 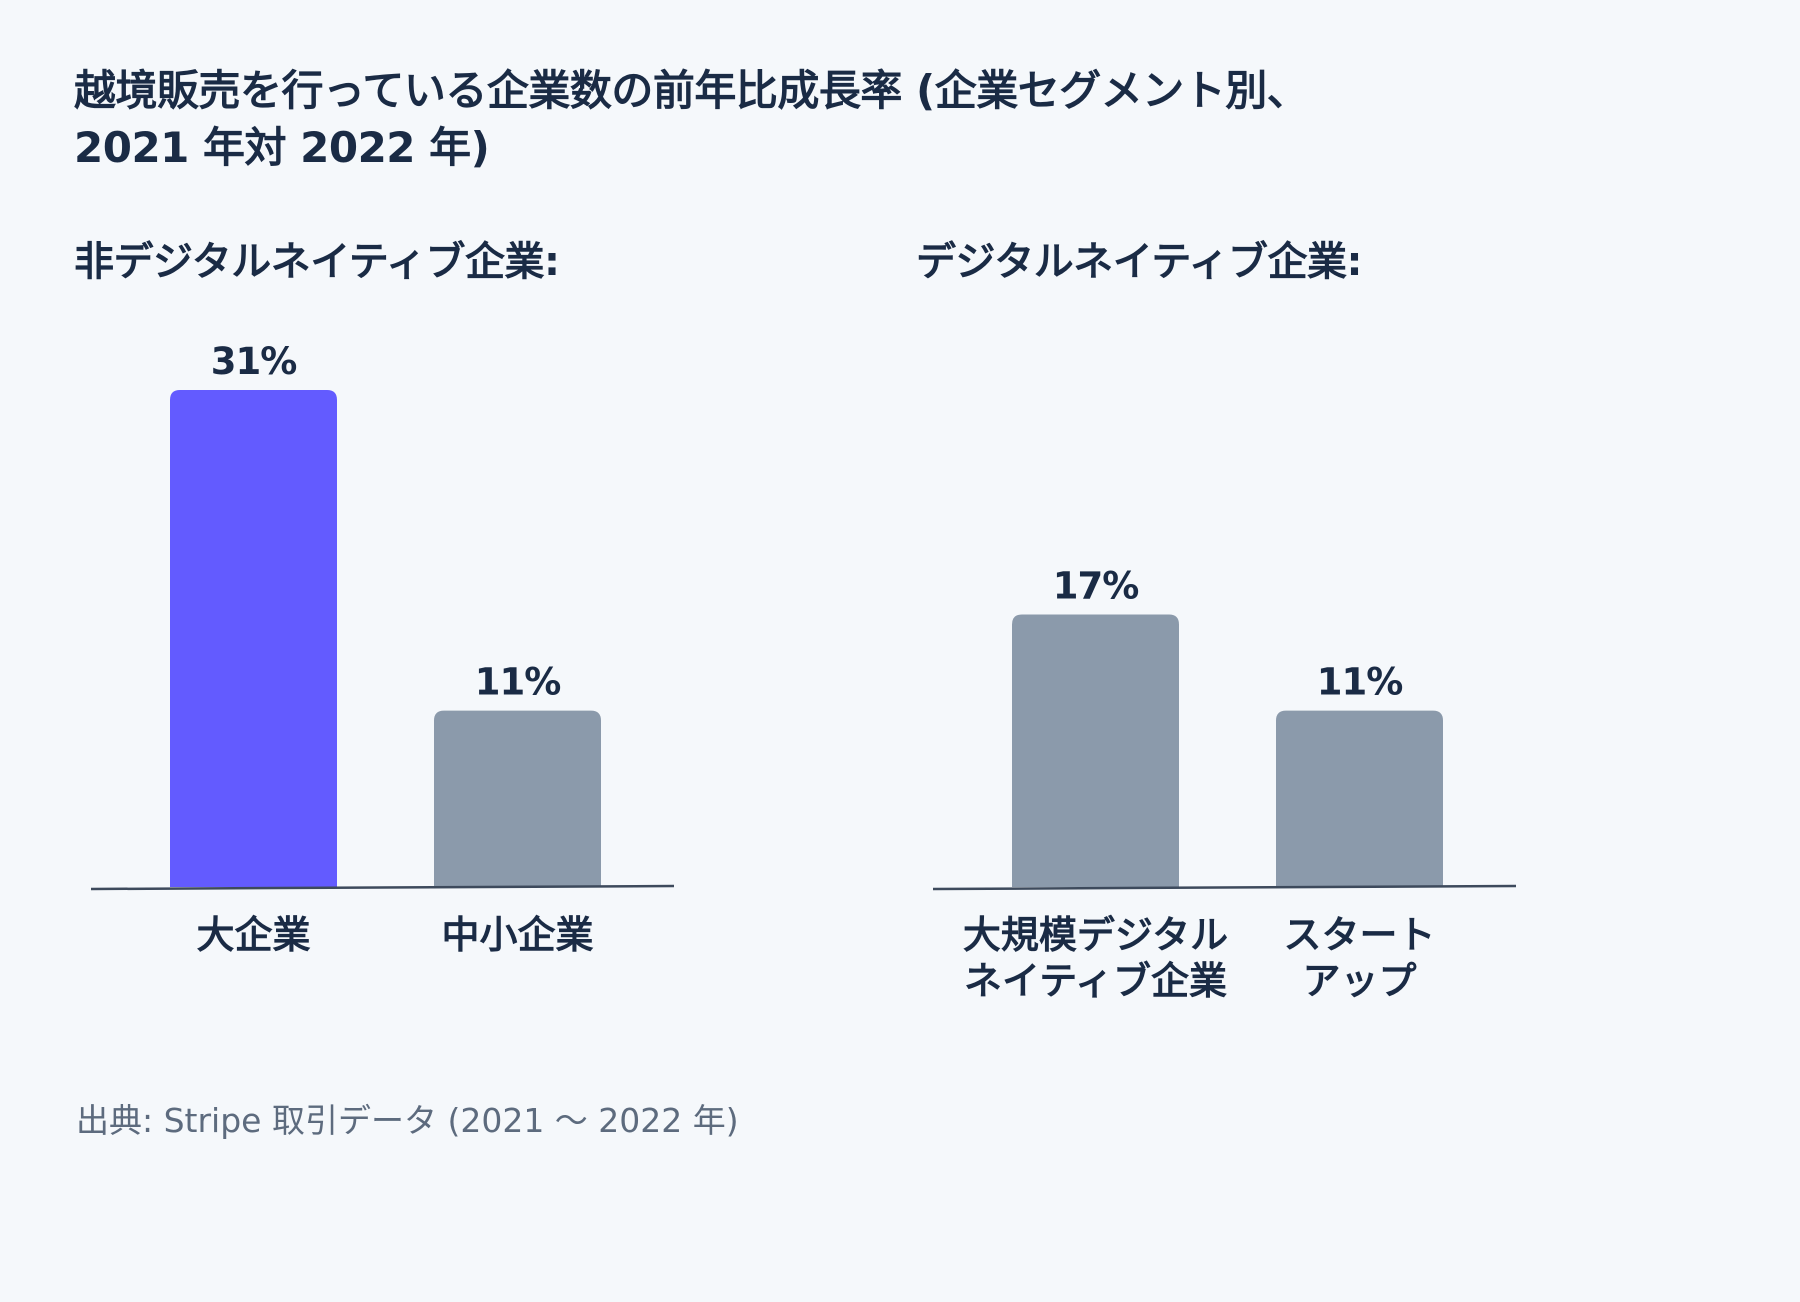 I want to click on bar-value-label-1-1: 31%, so click(x=254, y=361).